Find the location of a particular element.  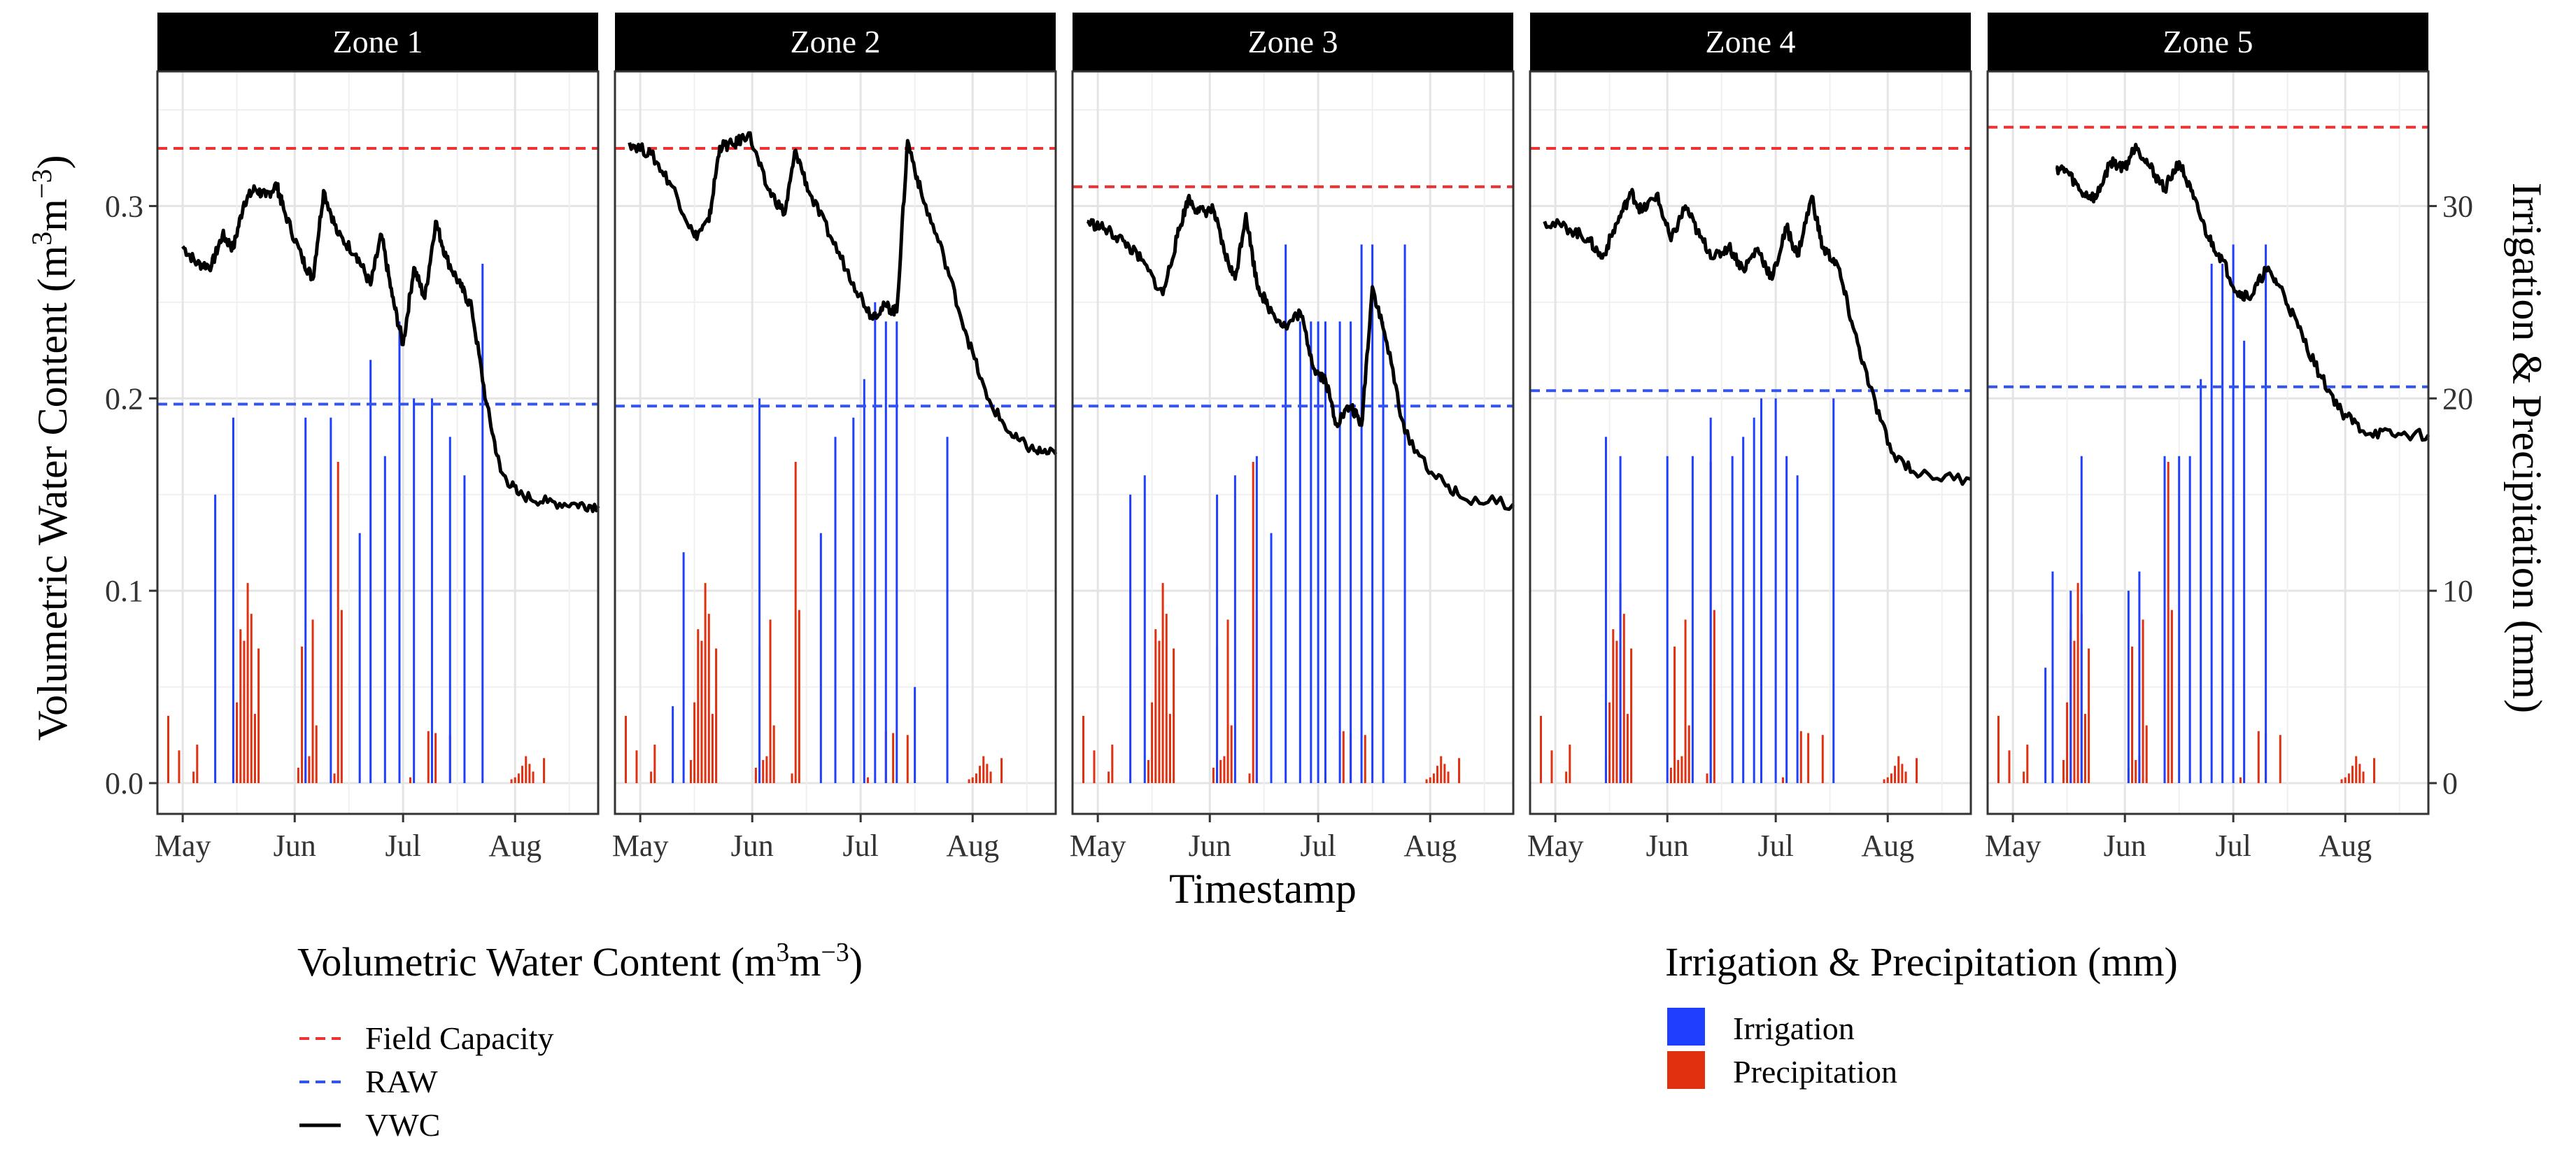

legend-vwc-title-sup1: 3 is located at coordinates (782, 952).